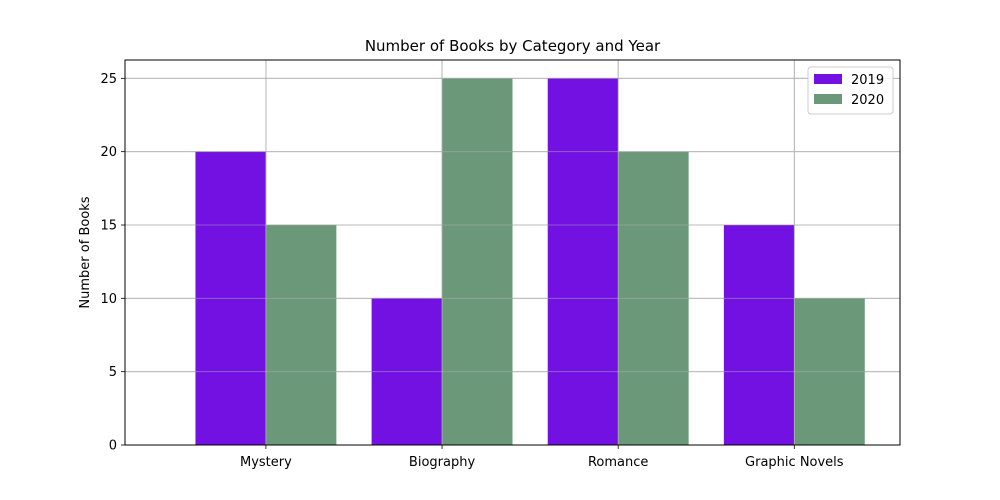  What do you see at coordinates (108, 152) in the screenshot?
I see `y-tick-label: 20` at bounding box center [108, 152].